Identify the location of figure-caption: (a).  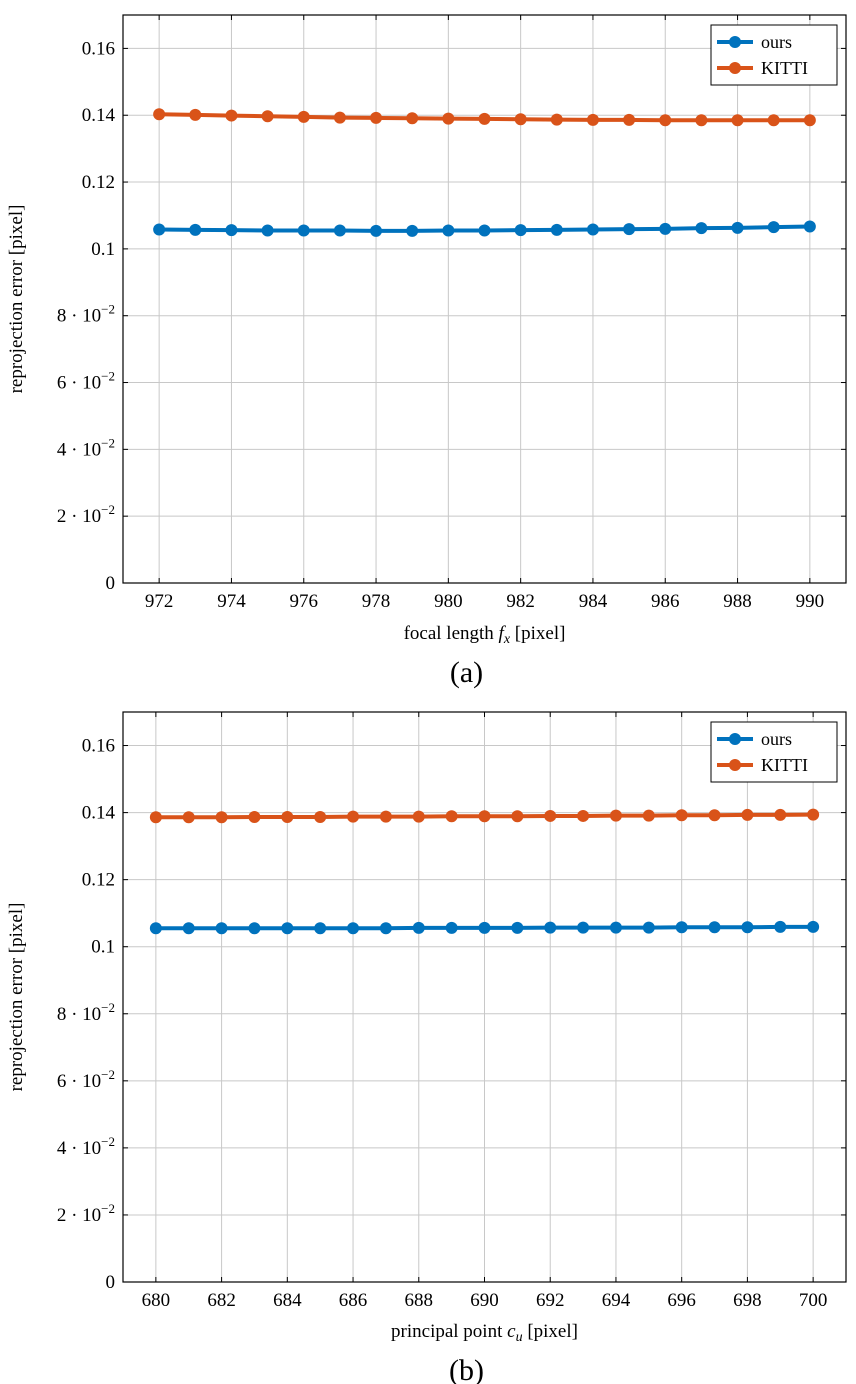
(466, 672).